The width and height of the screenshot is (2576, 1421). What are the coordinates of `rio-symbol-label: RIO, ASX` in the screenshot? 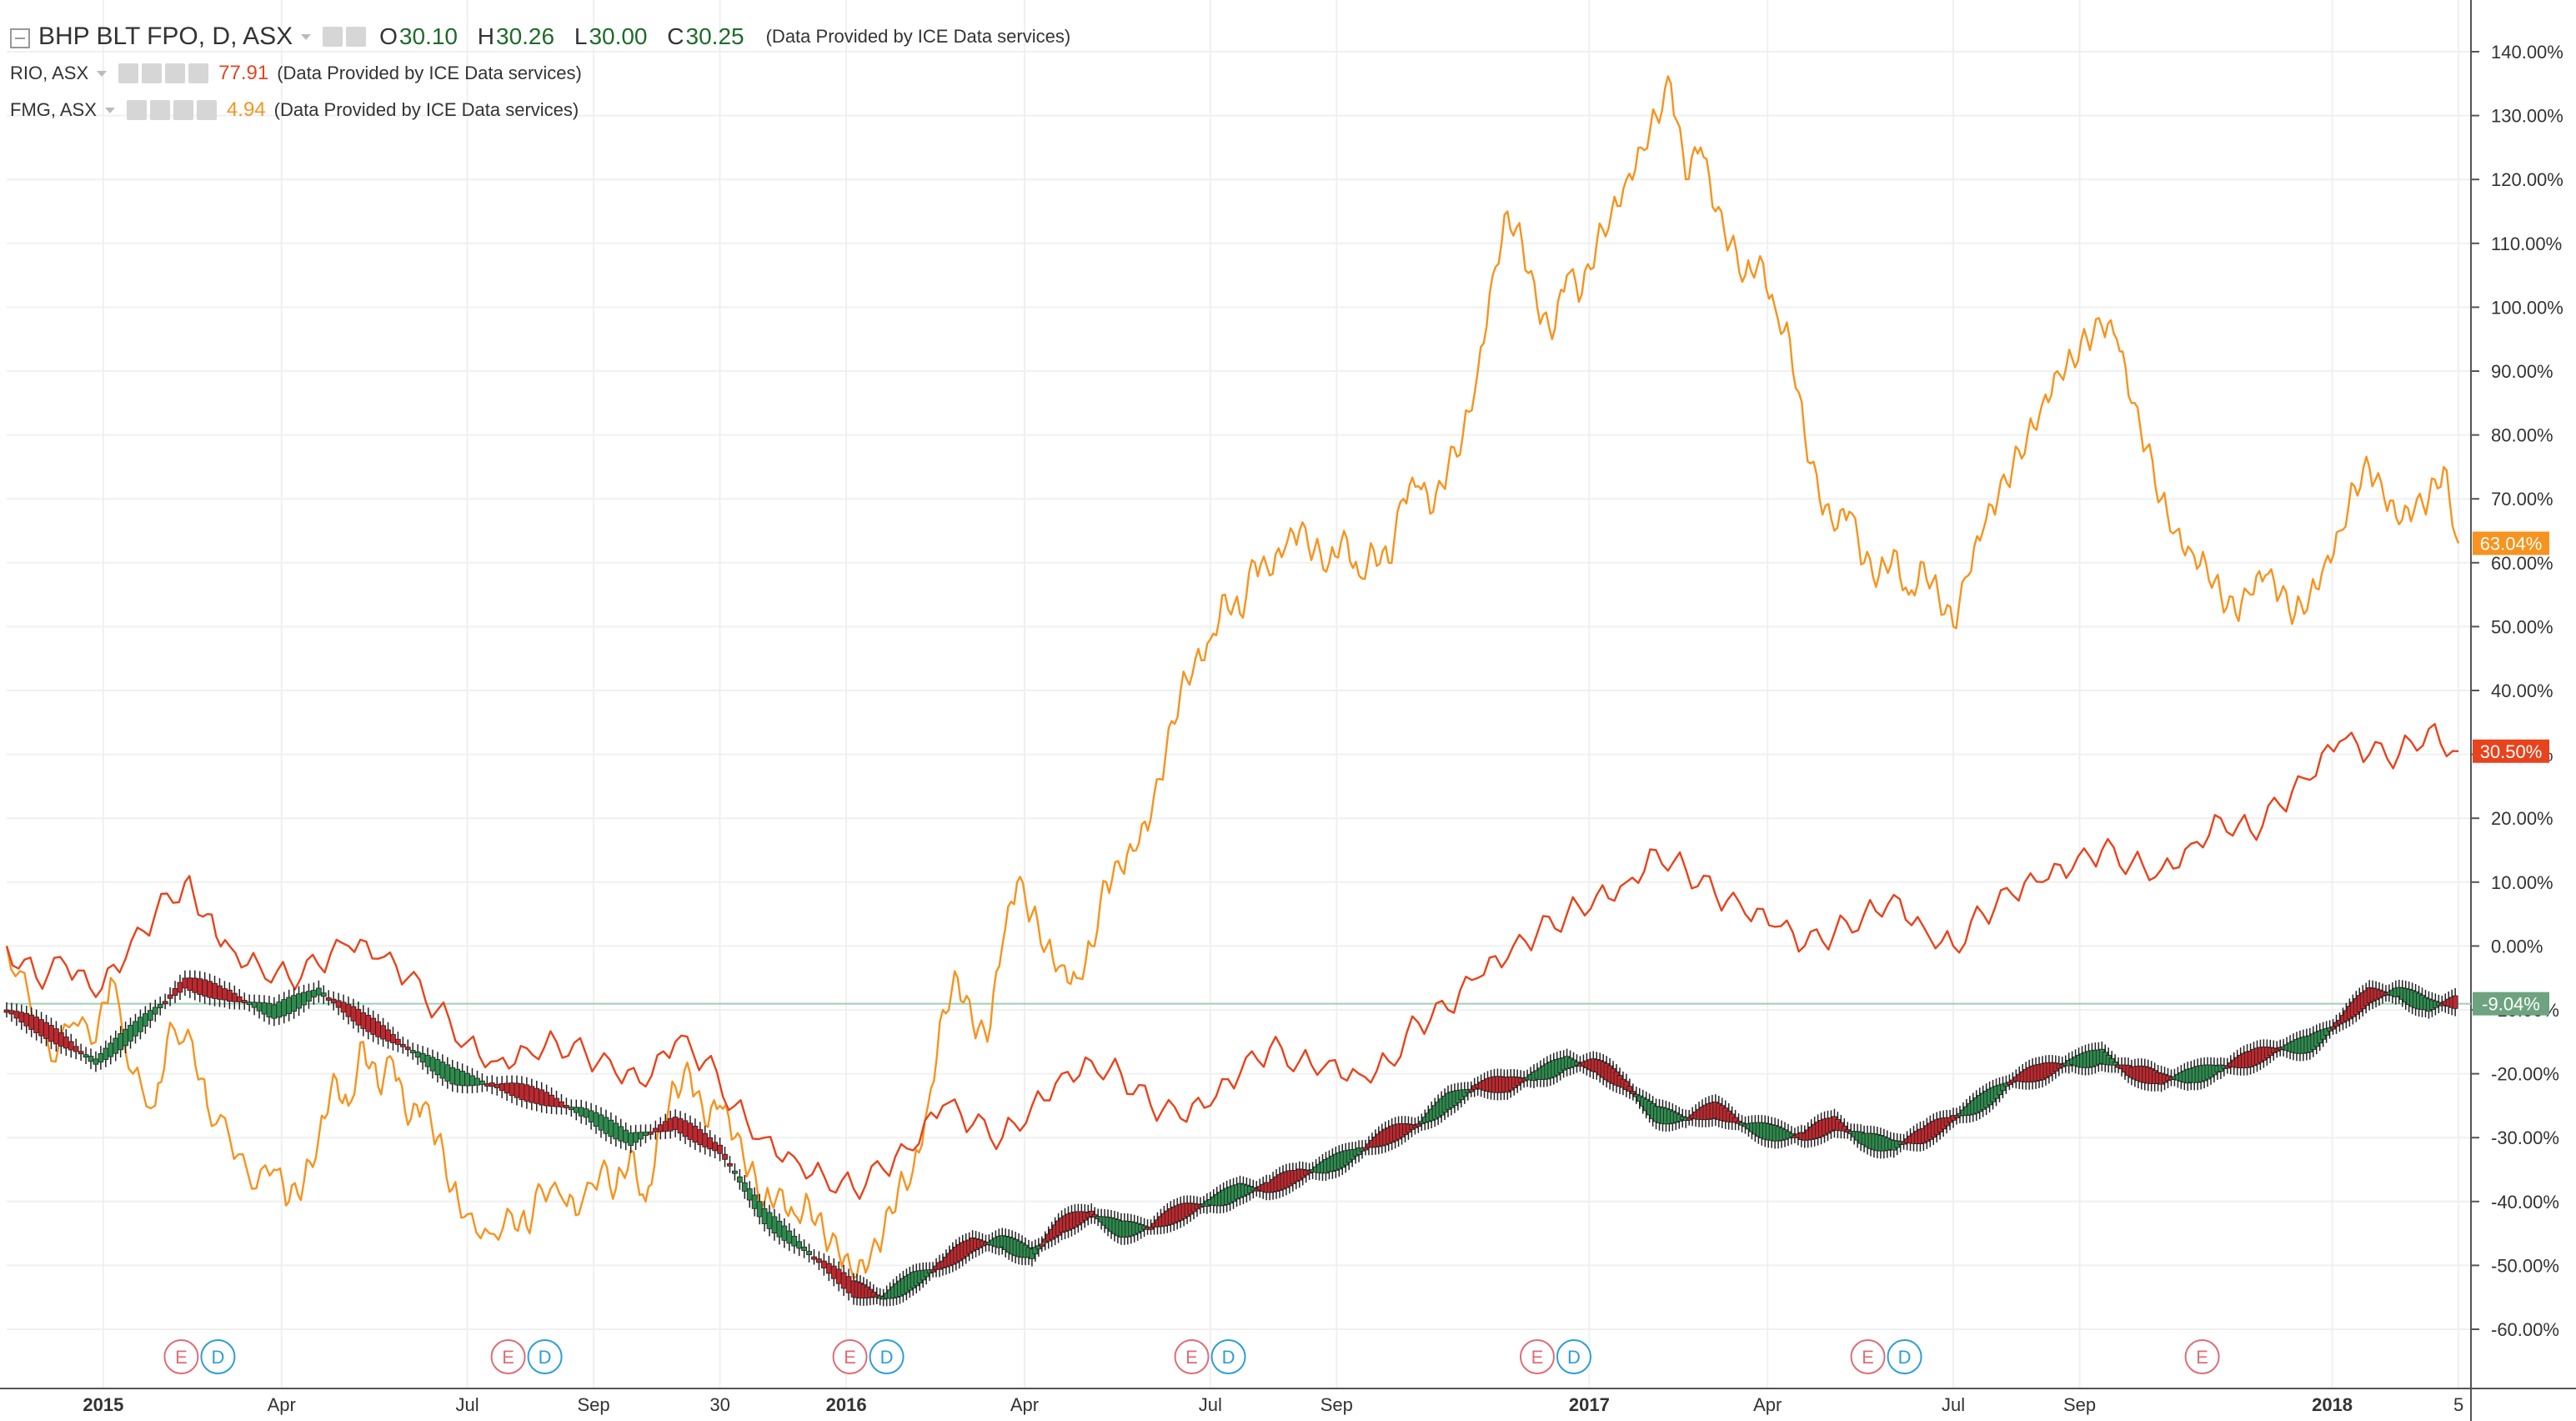 It's located at (49, 73).